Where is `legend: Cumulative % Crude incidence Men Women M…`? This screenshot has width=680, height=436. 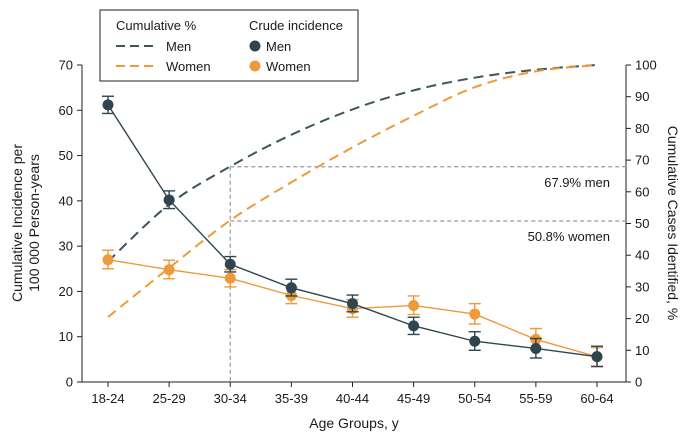 legend: Cumulative % Crude incidence Men Women M… is located at coordinates (229, 45).